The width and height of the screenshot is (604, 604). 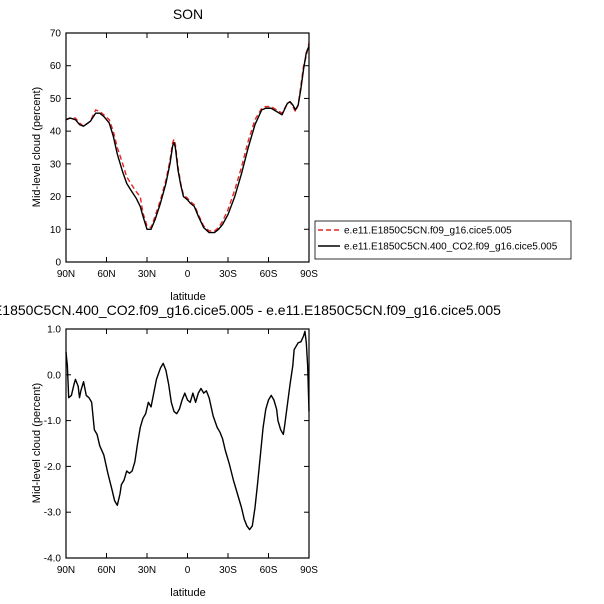 What do you see at coordinates (187, 593) in the screenshot?
I see `bottom-x-axis-title: latitude` at bounding box center [187, 593].